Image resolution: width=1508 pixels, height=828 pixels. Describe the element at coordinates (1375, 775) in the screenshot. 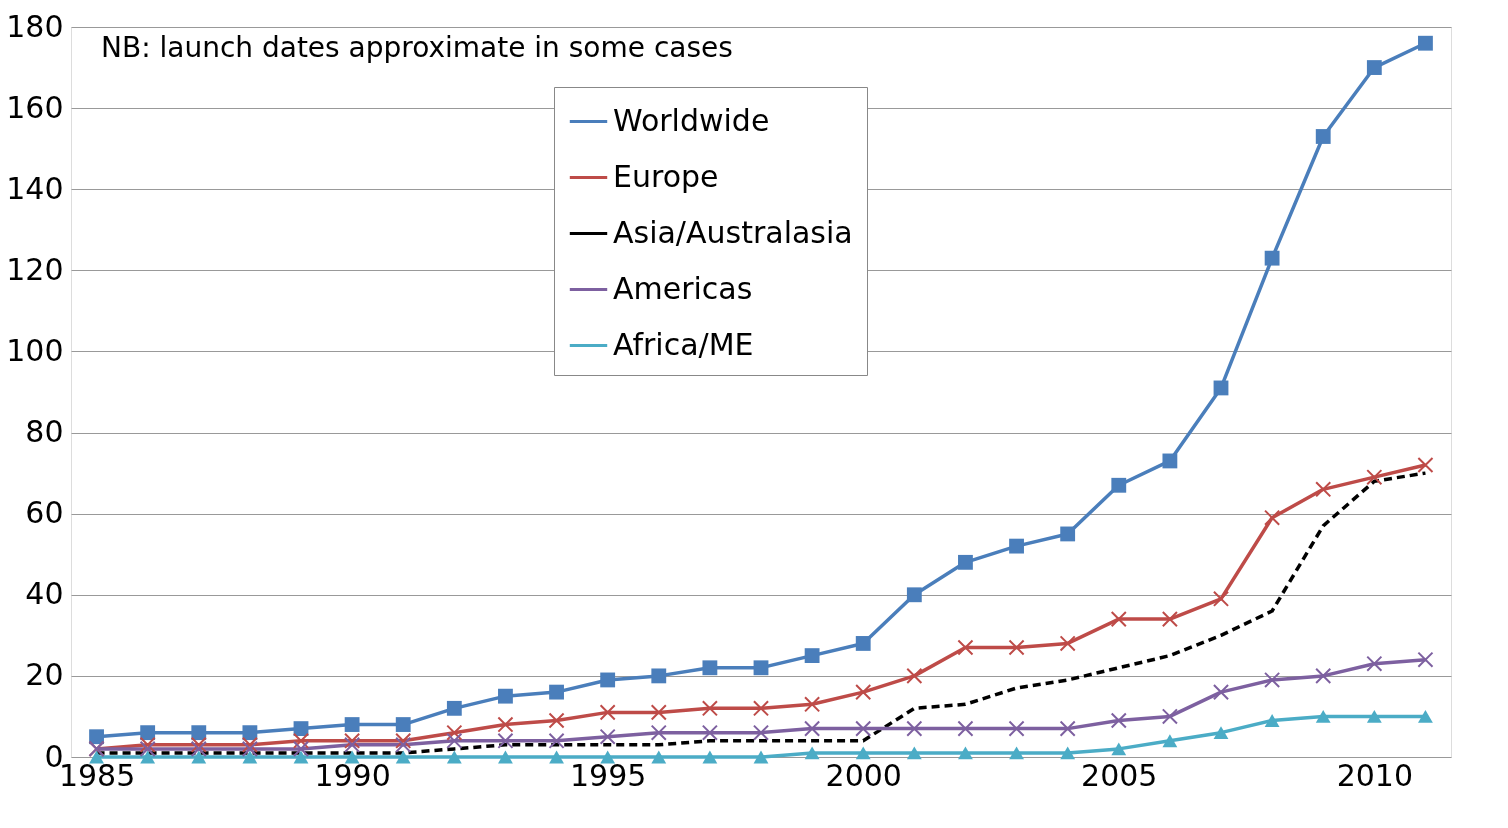

I see `x-tick-label: 2010` at that location.